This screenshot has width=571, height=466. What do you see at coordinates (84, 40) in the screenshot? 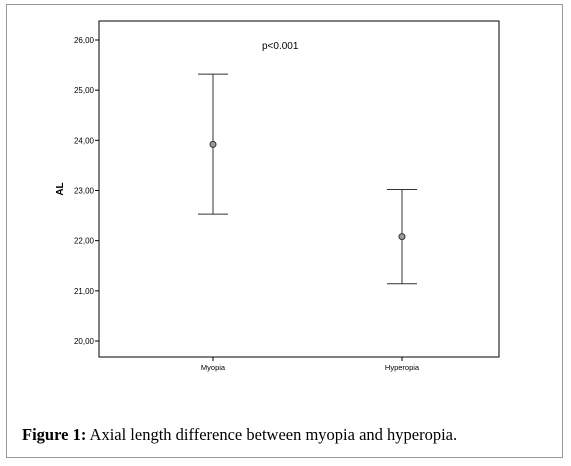
I see `y-tick-label: 26,00` at bounding box center [84, 40].